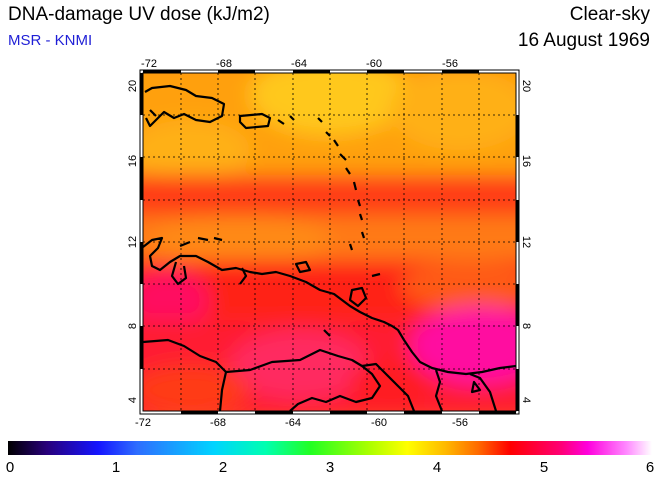  Describe the element at coordinates (388, 386) in the screenshot. I see `guyana-border` at that location.